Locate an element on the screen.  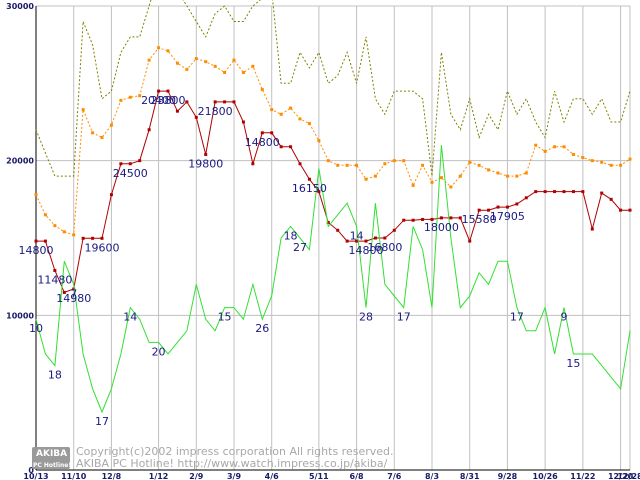
x-tick-label: 2/9 is located at coordinates (196, 476).